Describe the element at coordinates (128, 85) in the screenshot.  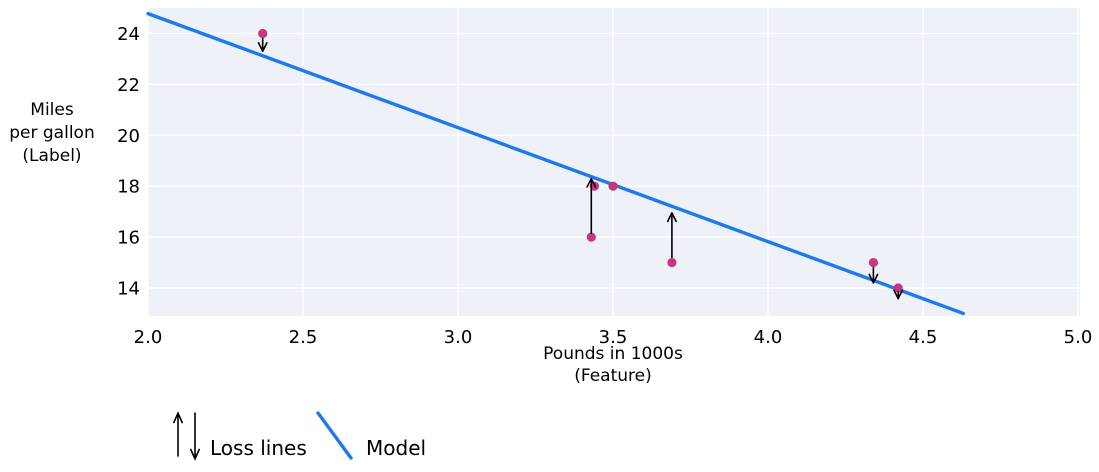
I see `y-tick-label: 22` at that location.